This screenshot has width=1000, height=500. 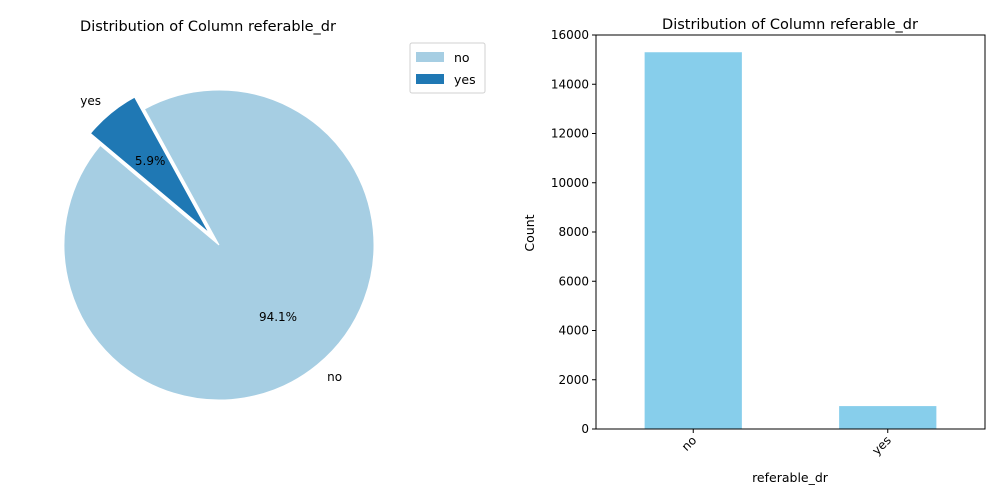 What do you see at coordinates (278, 317) in the screenshot?
I see `pie-pct-no: 94.1%` at bounding box center [278, 317].